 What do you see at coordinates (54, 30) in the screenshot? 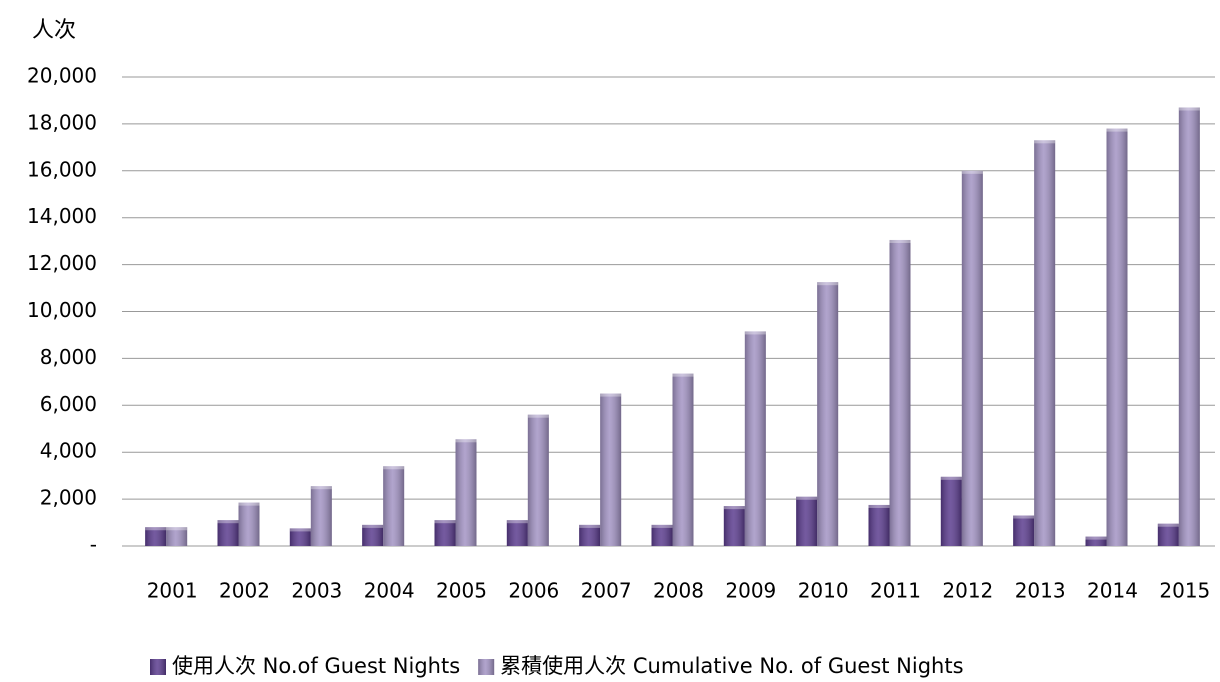
I see `y-axis-title: 人次` at bounding box center [54, 30].